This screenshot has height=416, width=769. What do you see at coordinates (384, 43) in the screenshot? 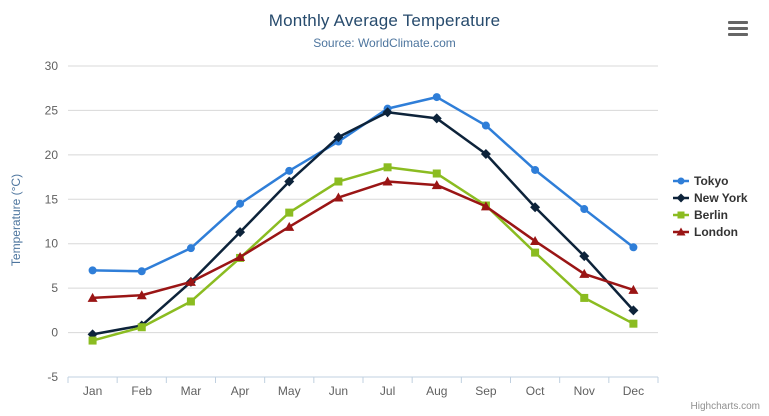
I see `chart-subtitle: Source: WorldClimate.com` at bounding box center [384, 43].